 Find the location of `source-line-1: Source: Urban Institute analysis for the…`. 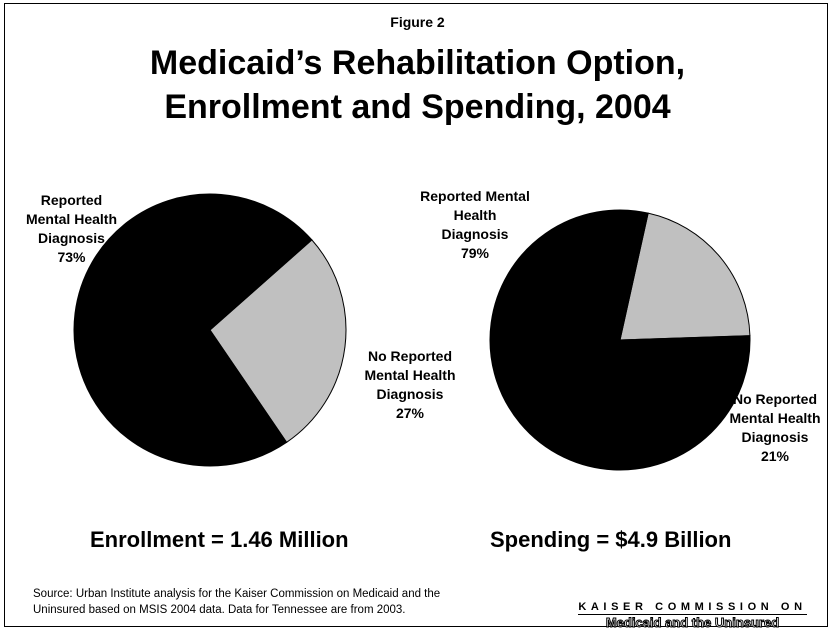

source-line-1: Source: Urban Institute analysis for the… is located at coordinates (237, 594).